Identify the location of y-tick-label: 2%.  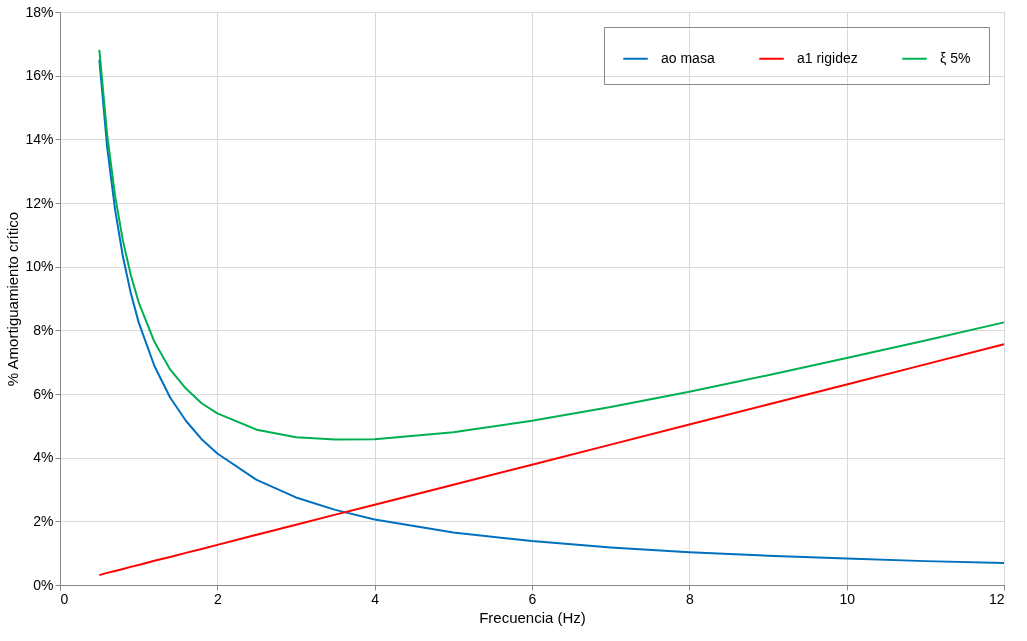
(43, 520).